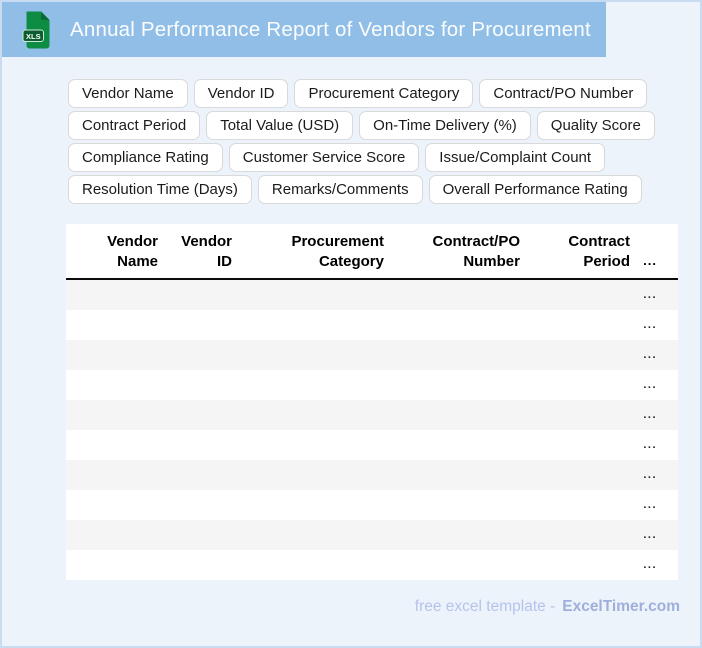 The width and height of the screenshot is (702, 648). What do you see at coordinates (134, 125) in the screenshot?
I see `column-chip: Contract Period` at bounding box center [134, 125].